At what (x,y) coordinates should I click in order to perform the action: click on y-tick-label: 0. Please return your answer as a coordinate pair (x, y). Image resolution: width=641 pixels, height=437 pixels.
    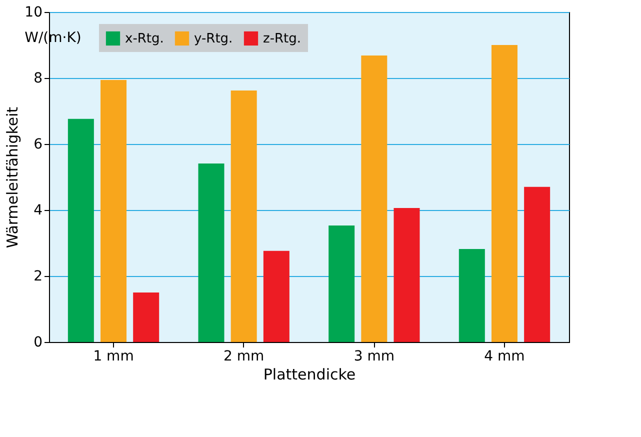
    Looking at the image, I should click on (38, 342).